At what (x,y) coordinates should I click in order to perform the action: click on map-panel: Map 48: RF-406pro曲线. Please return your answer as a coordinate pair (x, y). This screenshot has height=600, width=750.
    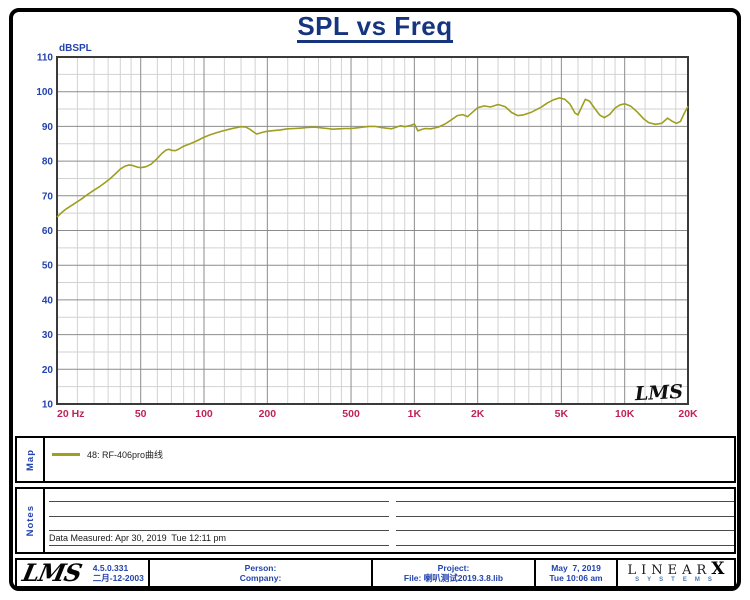
    Looking at the image, I should click on (375, 459).